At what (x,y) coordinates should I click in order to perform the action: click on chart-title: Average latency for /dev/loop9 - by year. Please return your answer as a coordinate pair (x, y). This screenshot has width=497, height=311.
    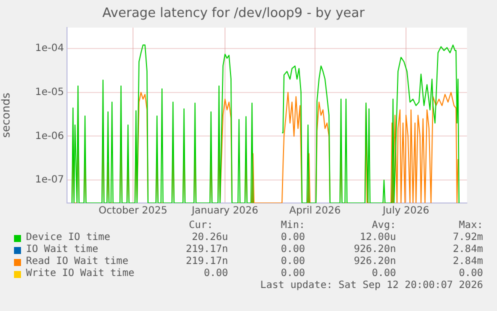
    Looking at the image, I should click on (234, 14).